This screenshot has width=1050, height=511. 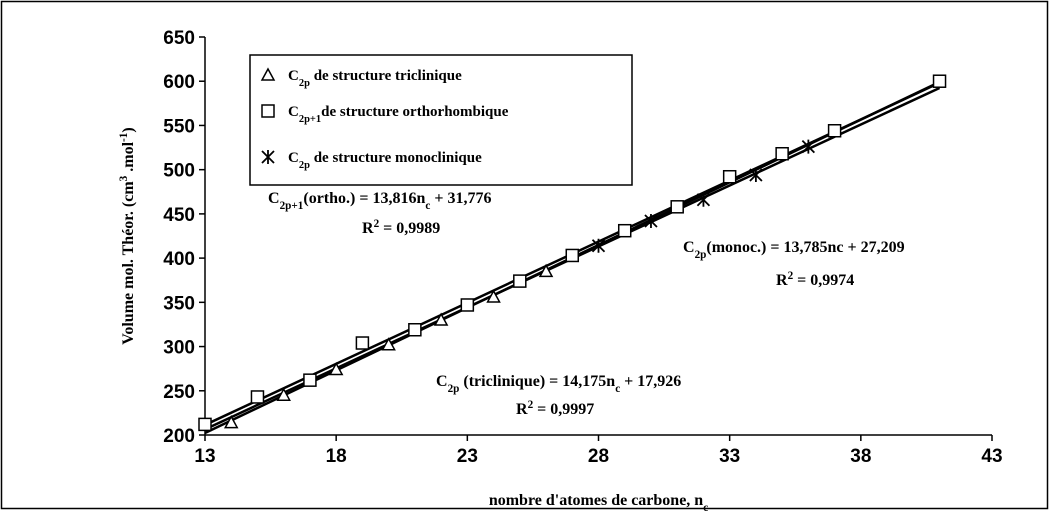 I want to click on trend-equation-part: 27,209, so click(x=883, y=247).